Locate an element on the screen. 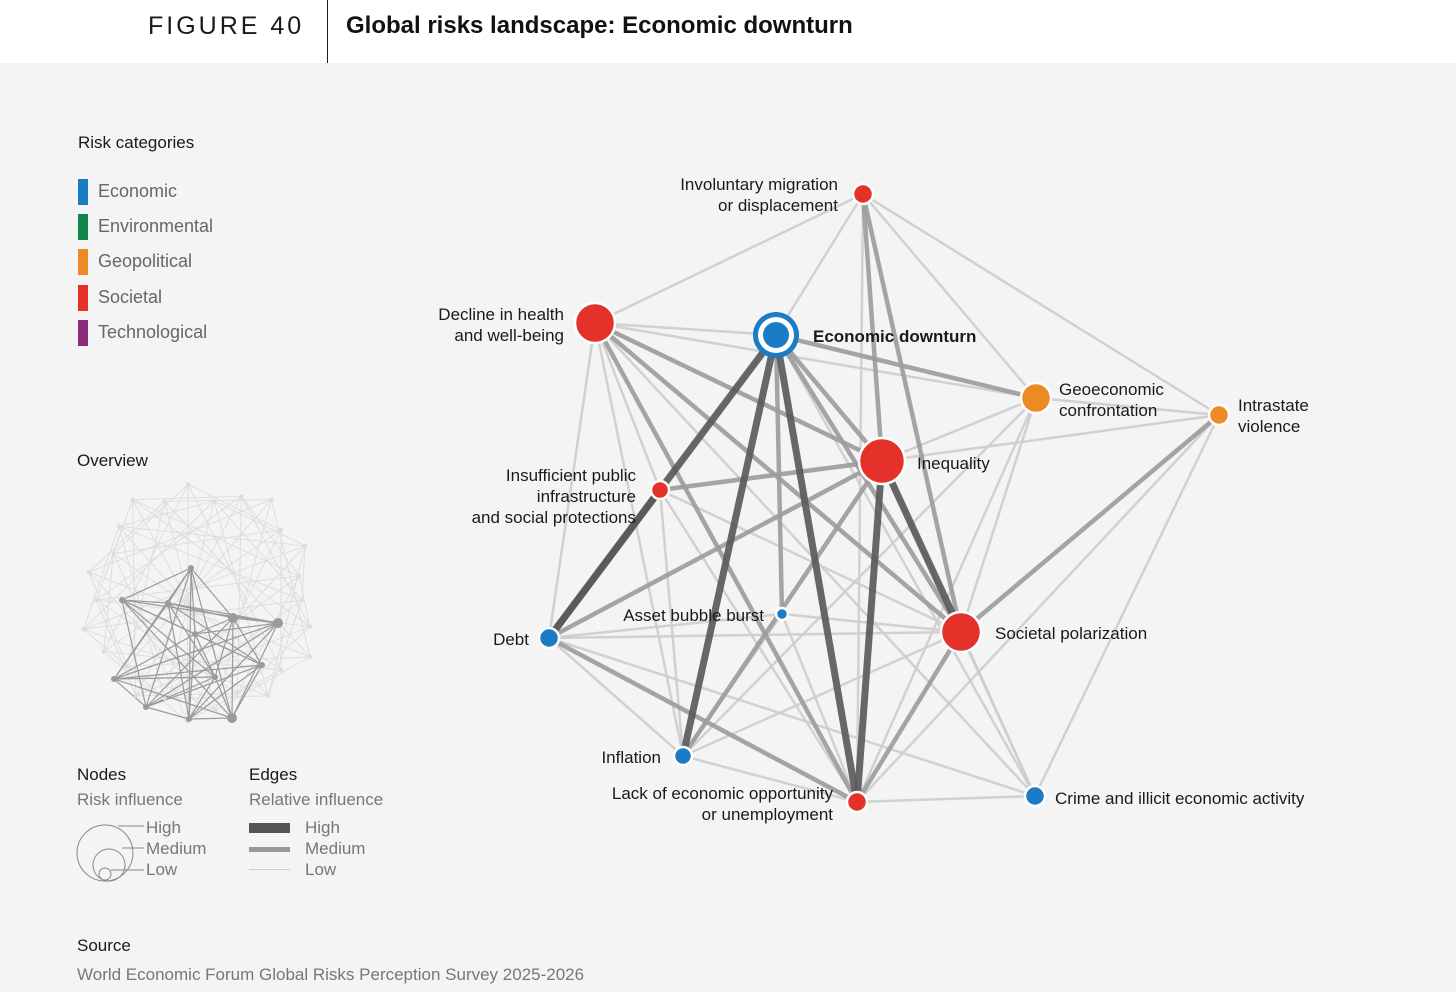 The height and width of the screenshot is (992, 1456). overview-edges is located at coordinates (197, 602).